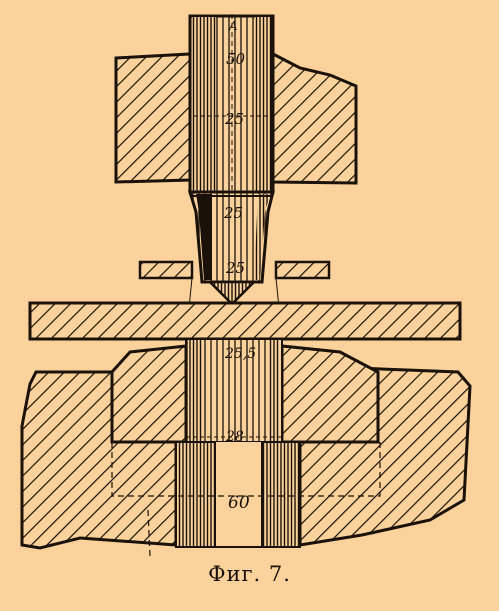 This screenshot has width=499, height=611. What do you see at coordinates (249, 574) in the screenshot?
I see `figure-caption: Фиг. 7.` at bounding box center [249, 574].